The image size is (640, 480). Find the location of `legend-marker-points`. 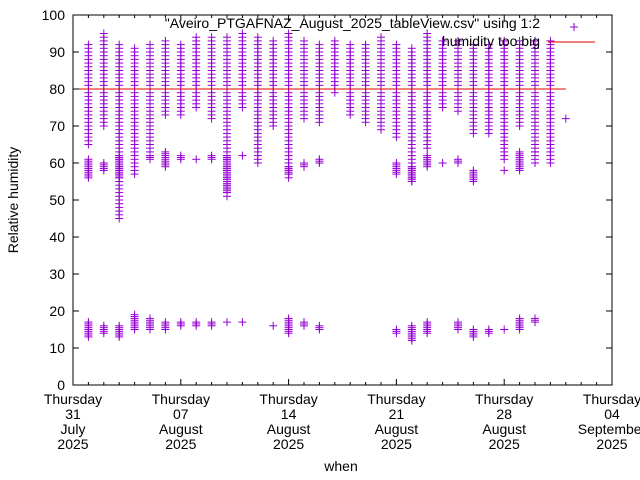

legend-marker-points is located at coordinates (574, 27).